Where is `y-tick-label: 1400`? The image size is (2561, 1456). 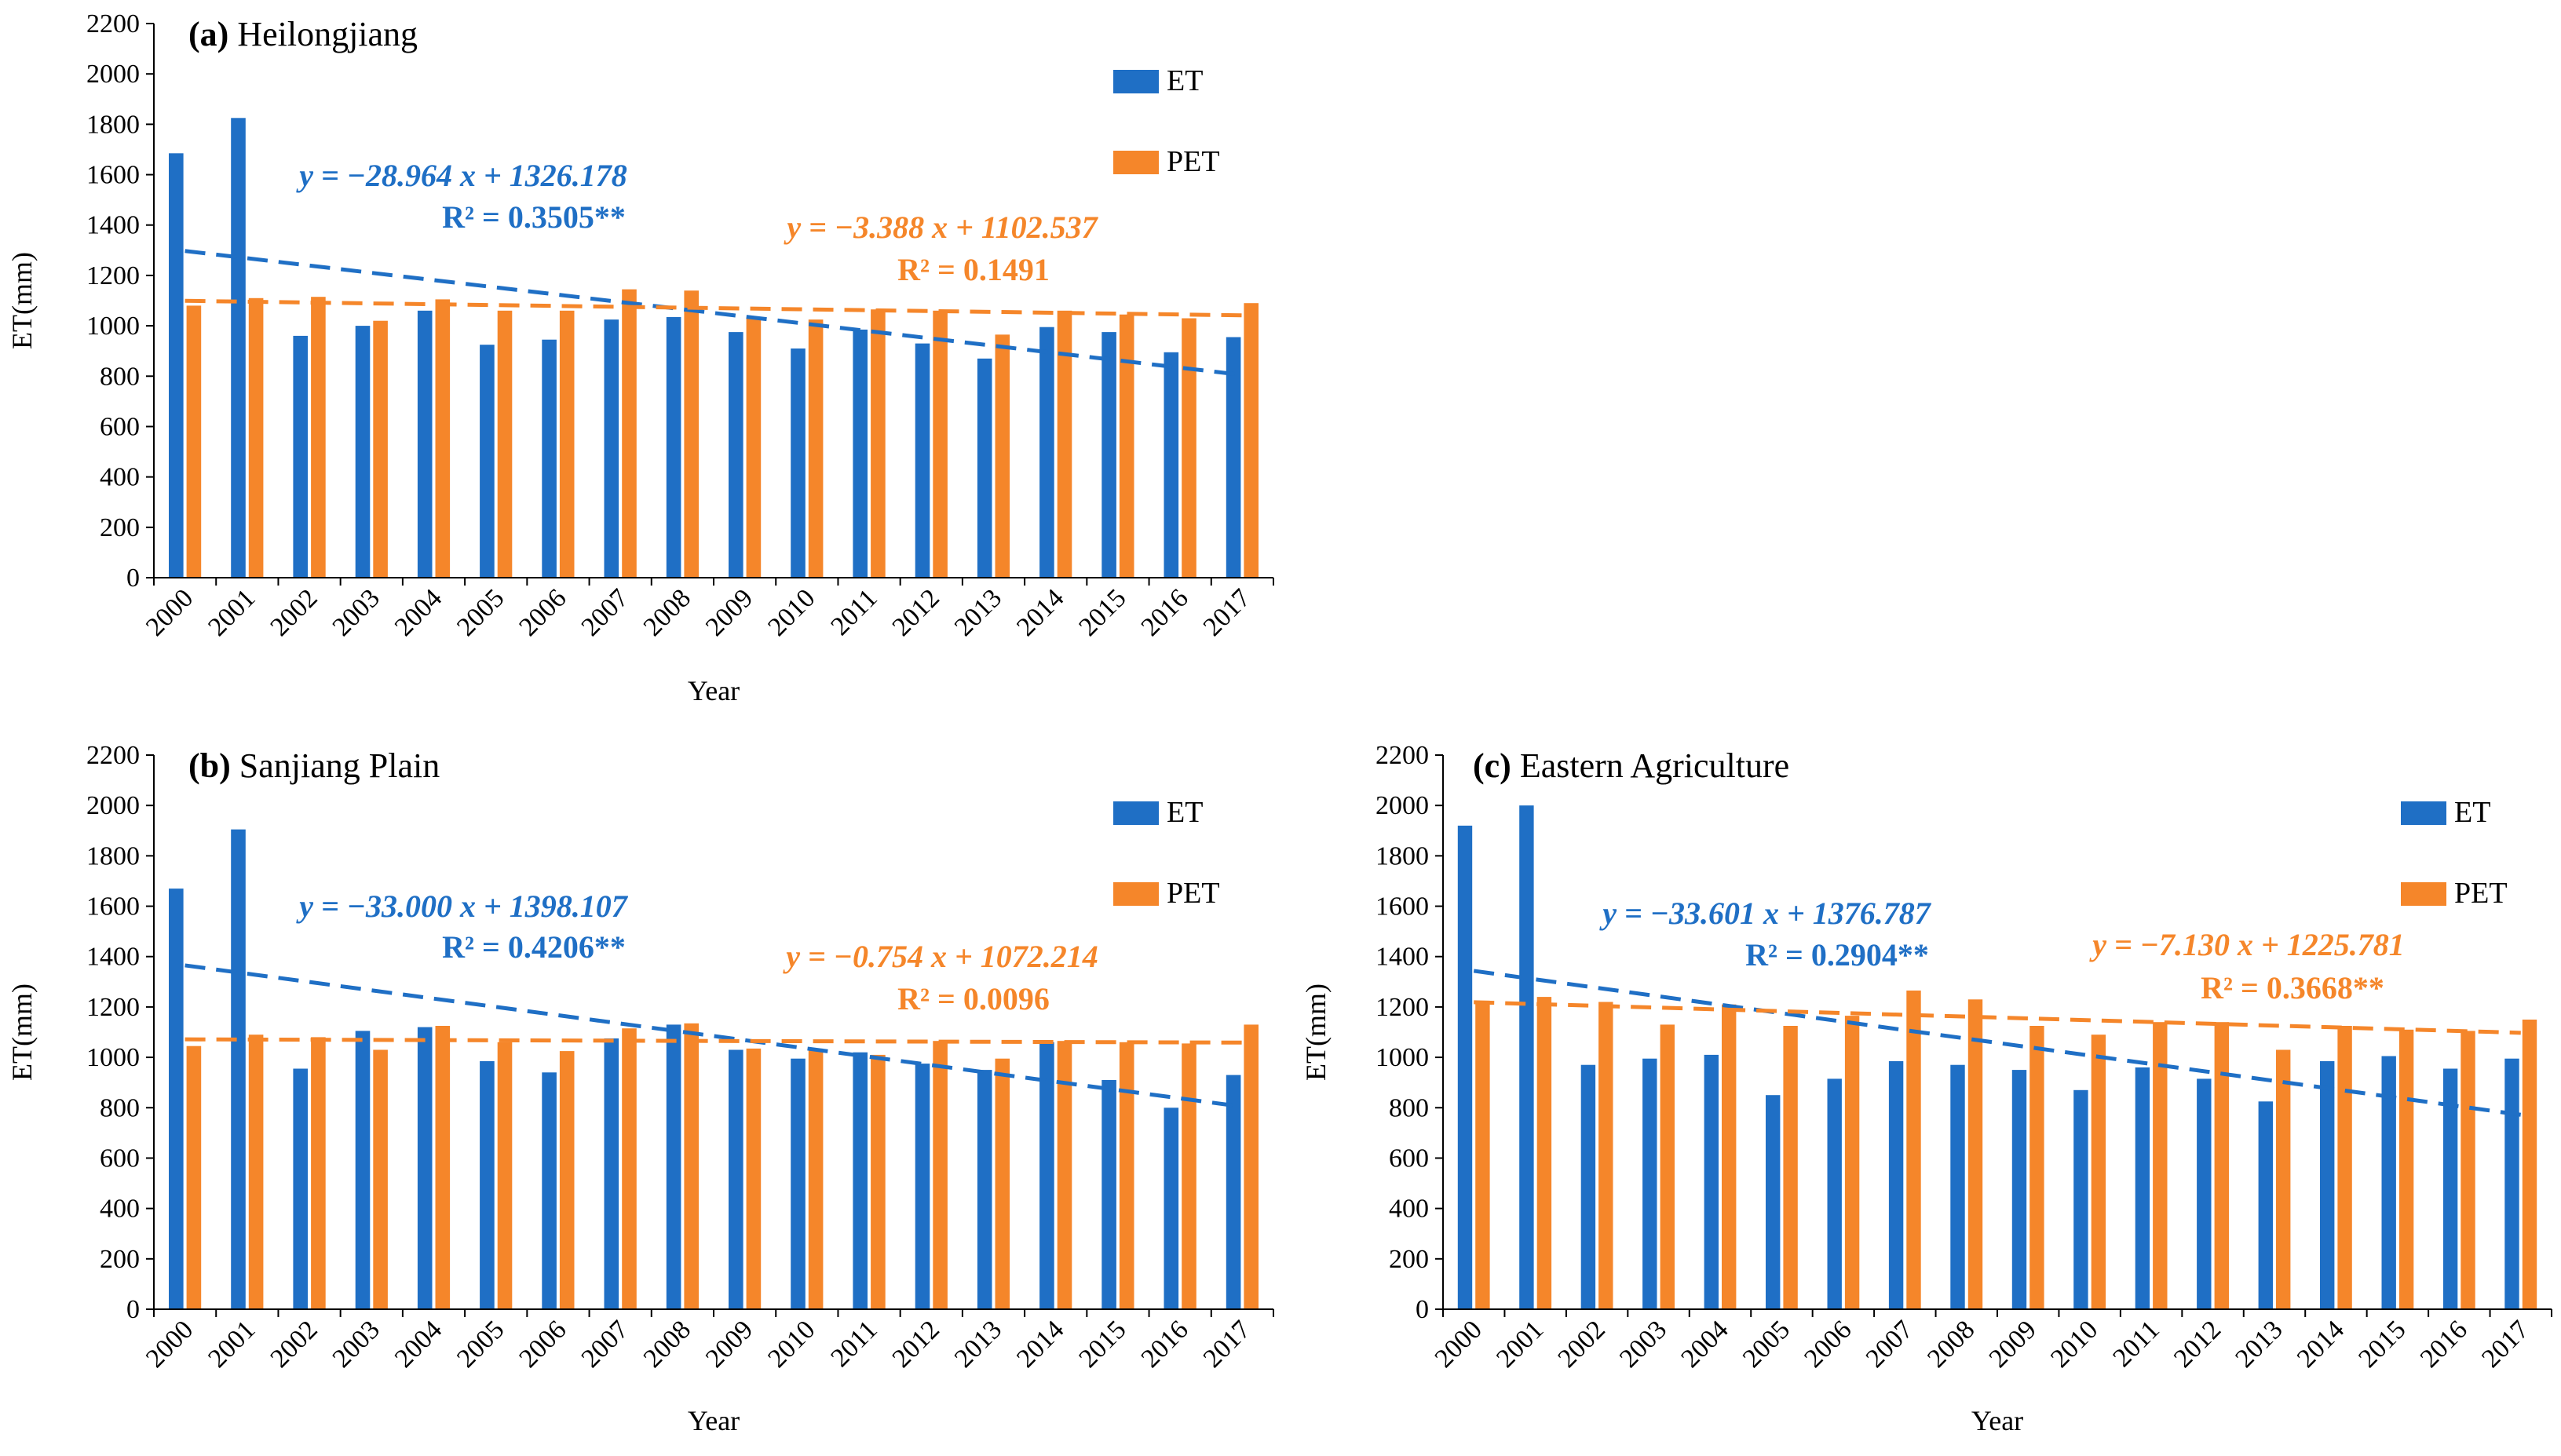
y-tick-label: 1400 is located at coordinates (1402, 957).